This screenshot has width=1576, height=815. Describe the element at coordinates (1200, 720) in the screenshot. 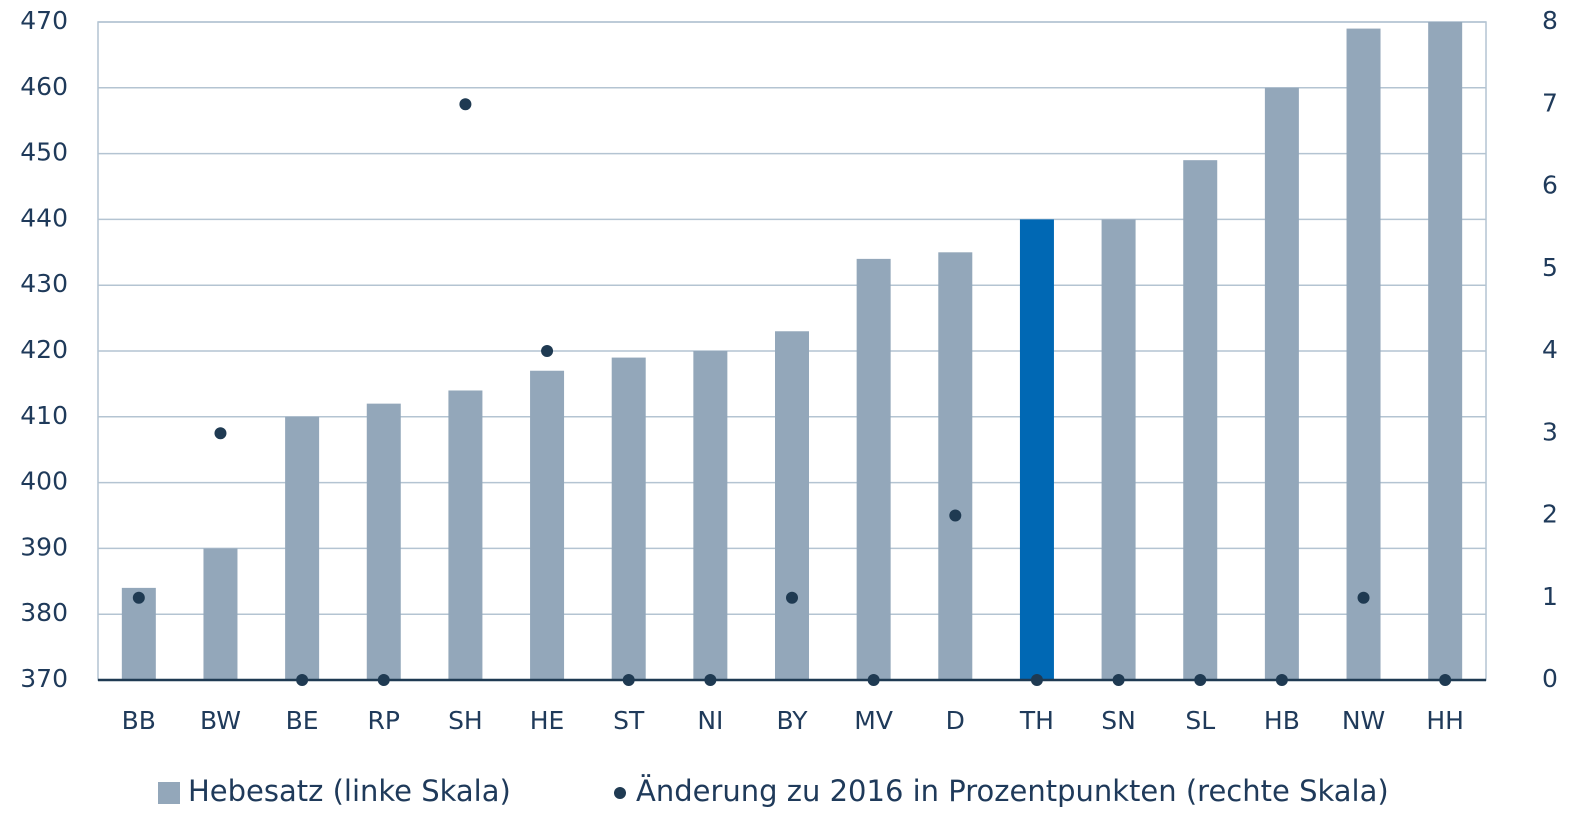

I see `x-tick-label: SL` at that location.